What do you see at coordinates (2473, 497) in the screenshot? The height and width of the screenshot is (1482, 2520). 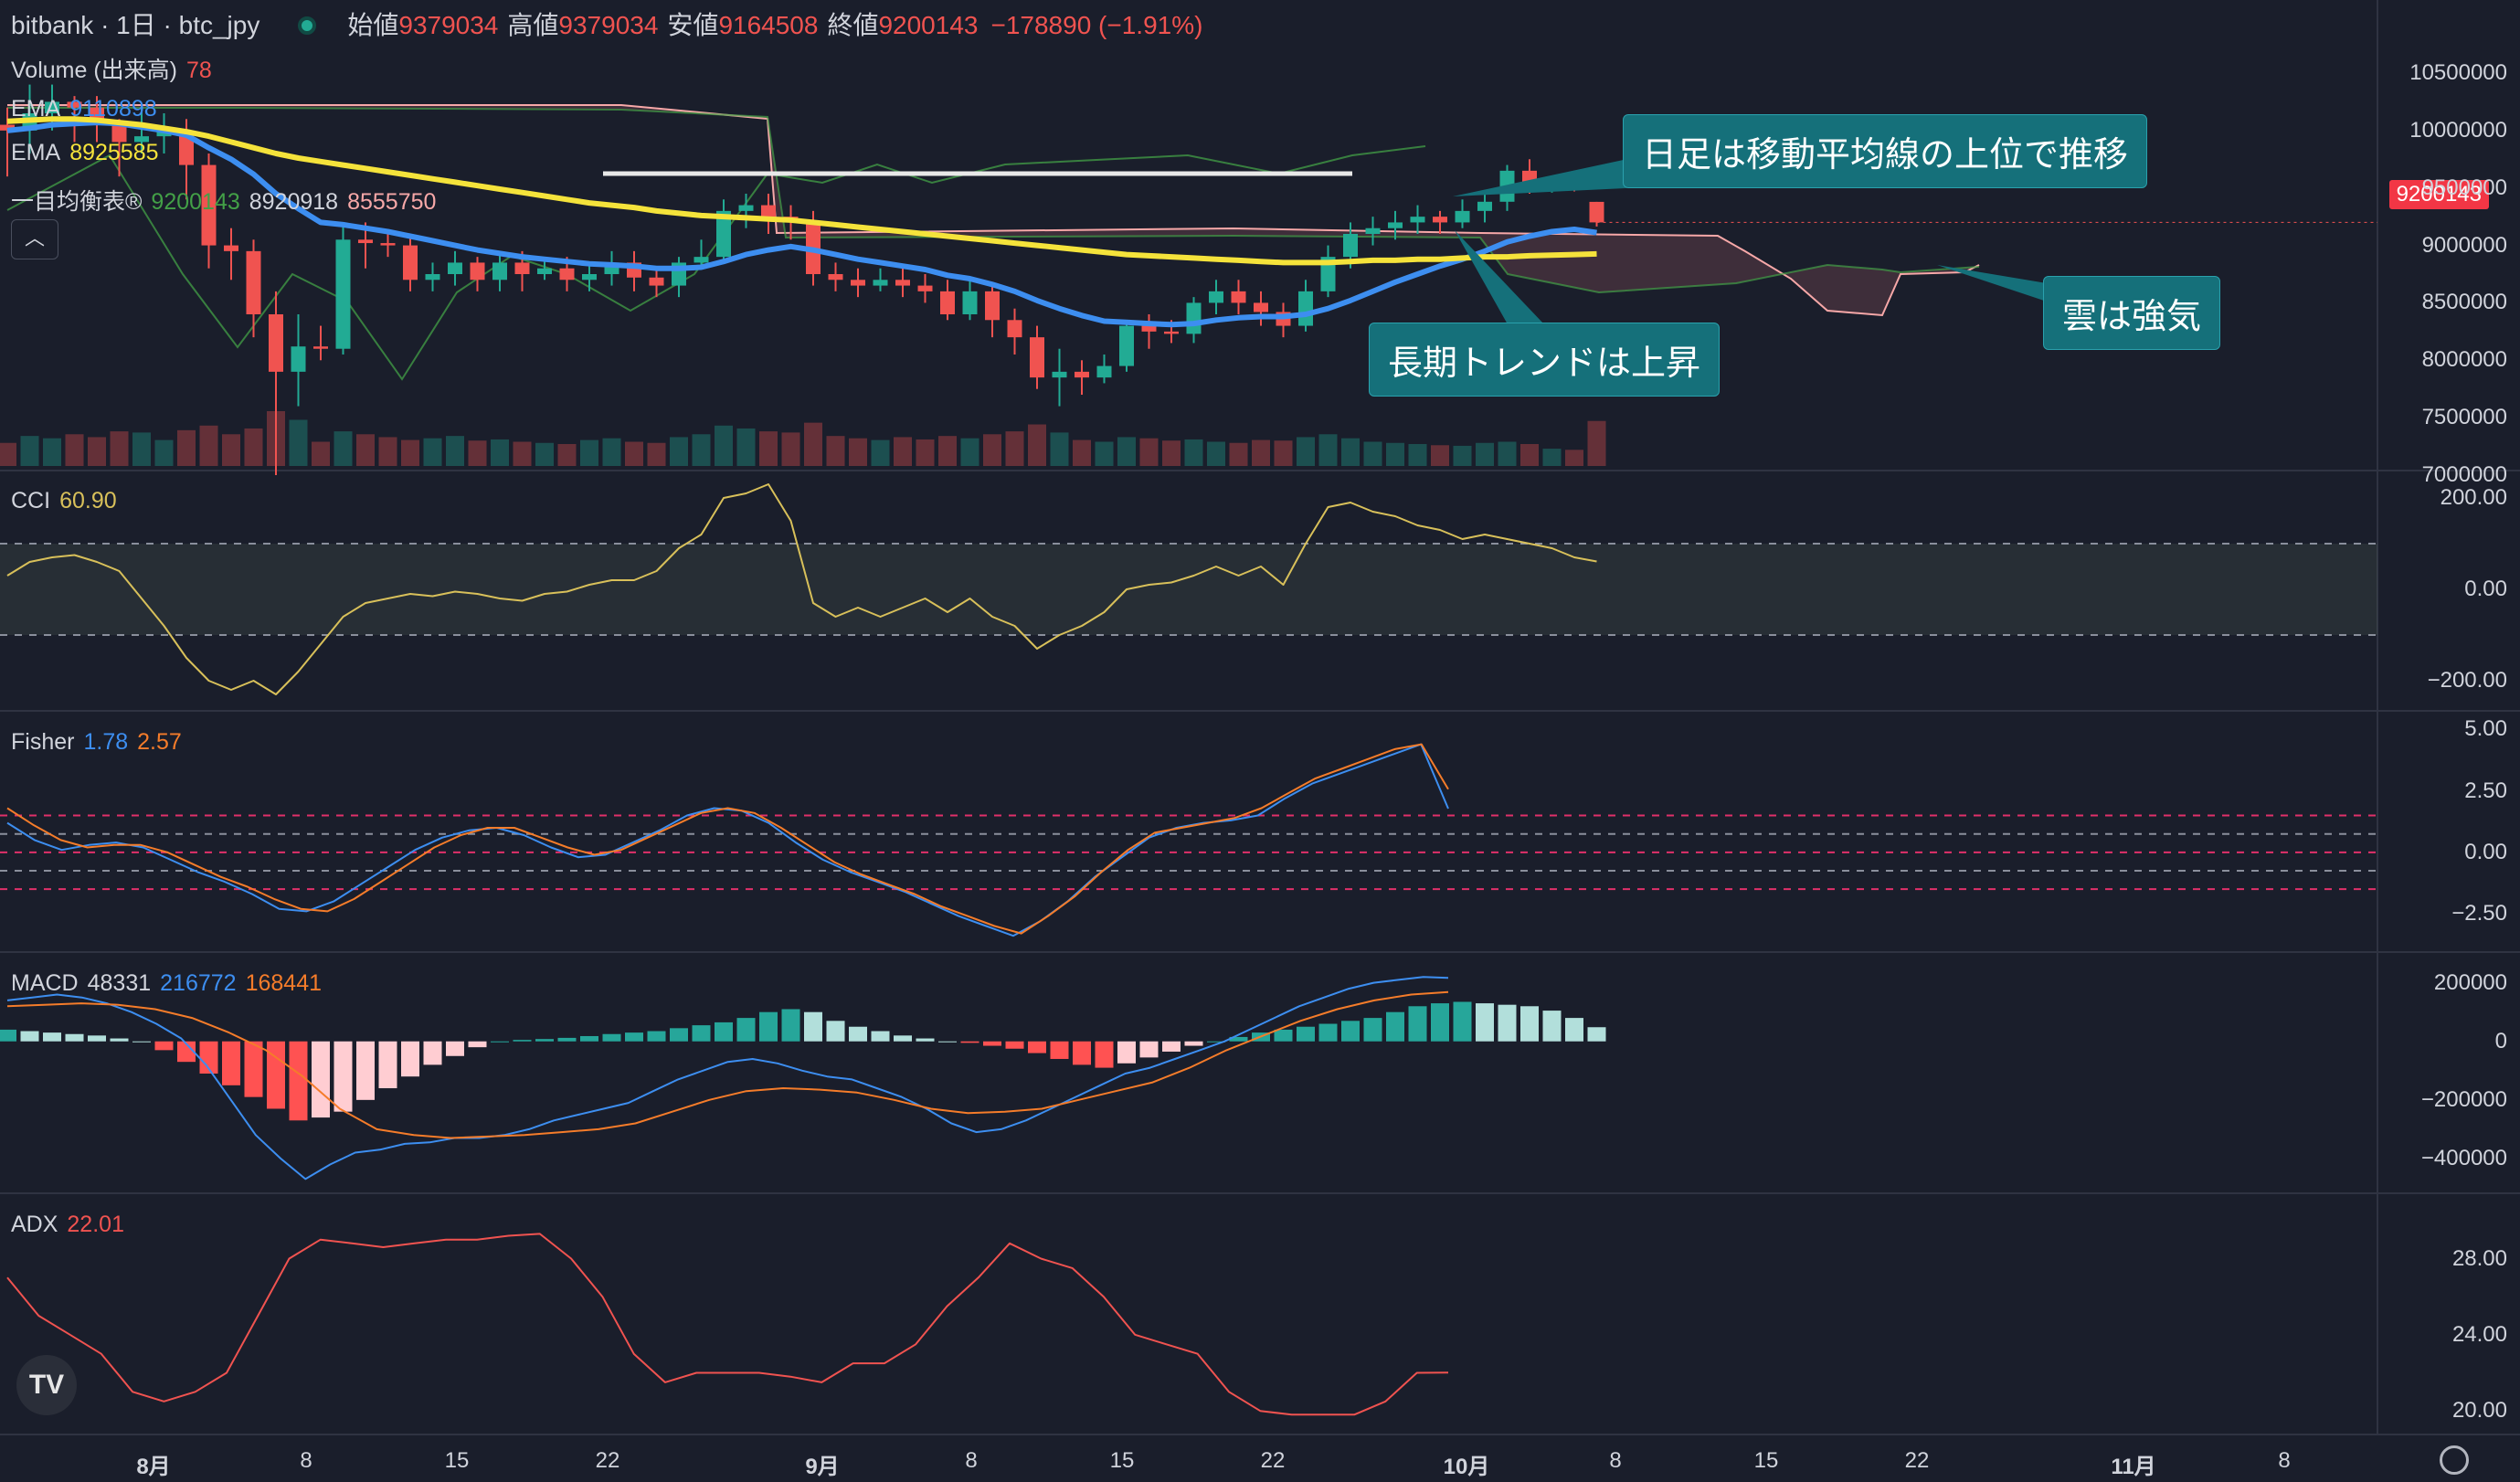 I see `indicator-axis-tick: 200.00` at bounding box center [2473, 497].